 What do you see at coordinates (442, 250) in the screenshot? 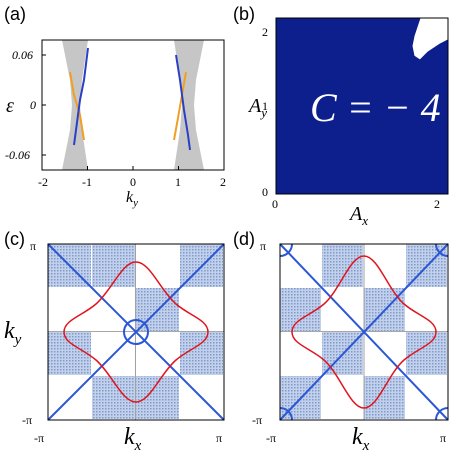
I see `corner-pocket-top-right` at bounding box center [442, 250].